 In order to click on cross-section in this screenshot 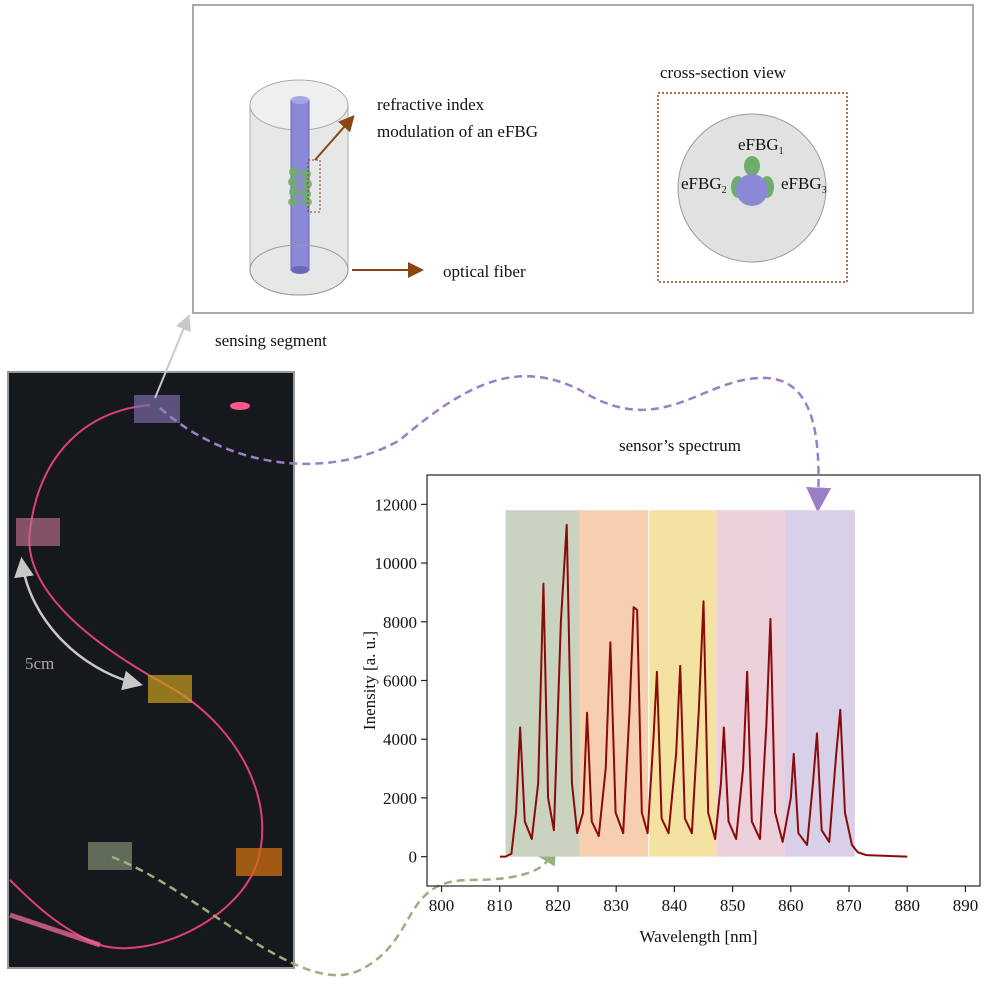, I will do `click(752, 187)`.